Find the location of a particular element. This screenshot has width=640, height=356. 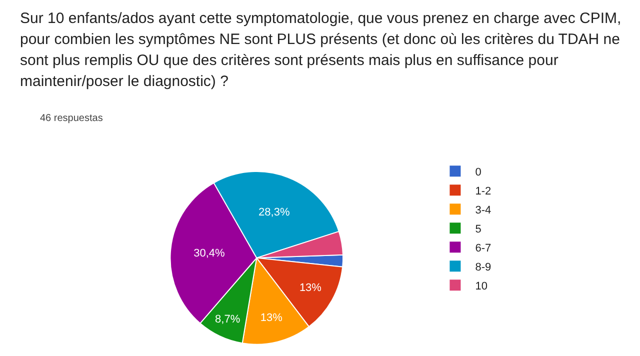

legend-label: 8-9 is located at coordinates (483, 267).